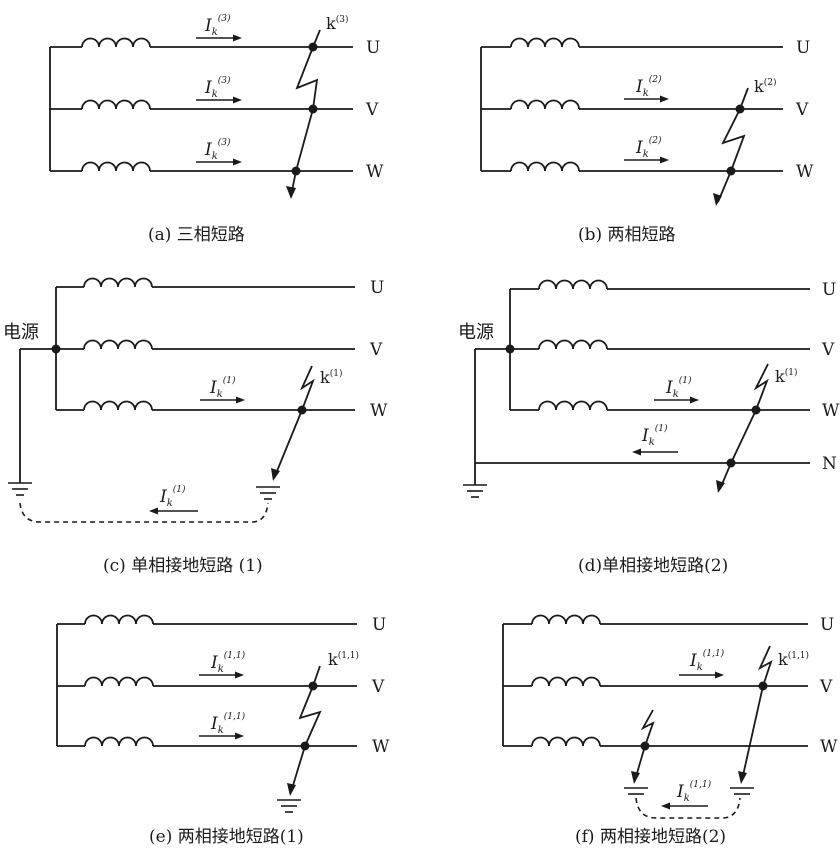  Describe the element at coordinates (829, 464) in the screenshot. I see `phase-label-n: N` at that location.